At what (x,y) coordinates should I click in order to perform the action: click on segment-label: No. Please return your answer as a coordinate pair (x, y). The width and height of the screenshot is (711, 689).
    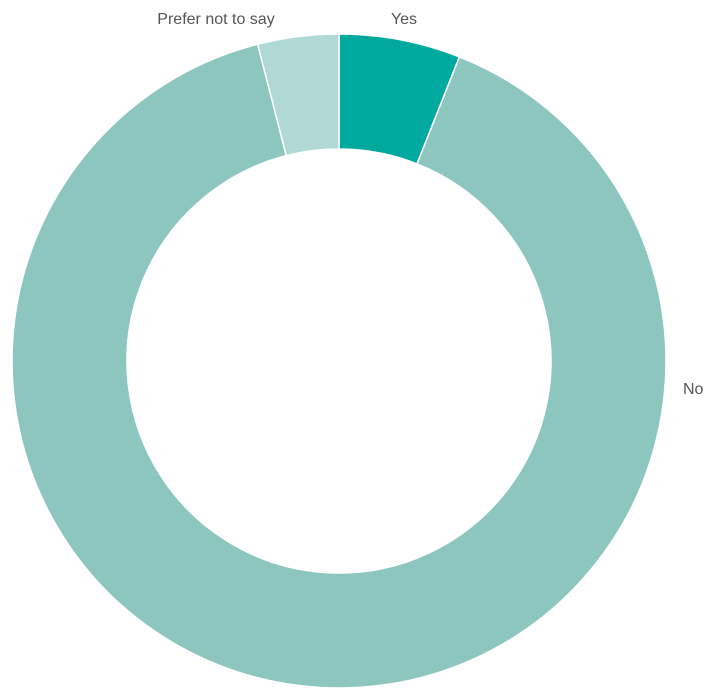
    Looking at the image, I should click on (693, 389).